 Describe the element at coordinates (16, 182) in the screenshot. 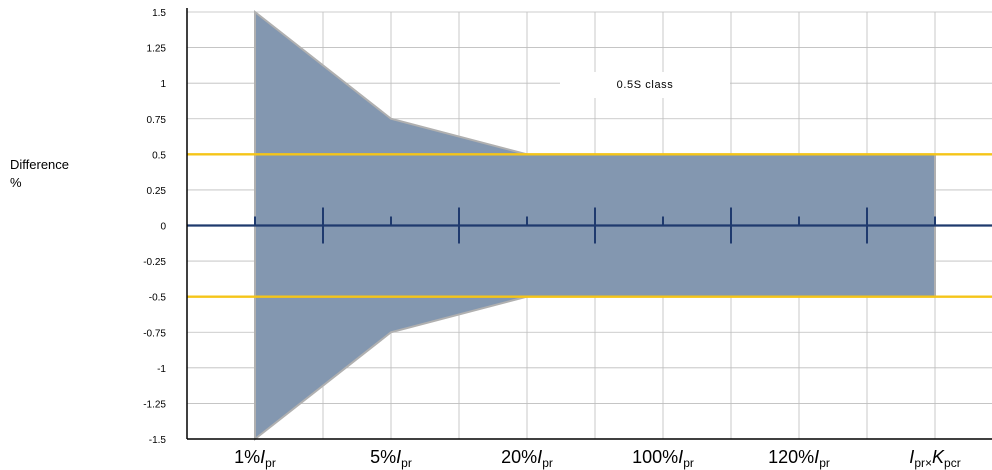

I see `y-axis-label-line2: %` at that location.